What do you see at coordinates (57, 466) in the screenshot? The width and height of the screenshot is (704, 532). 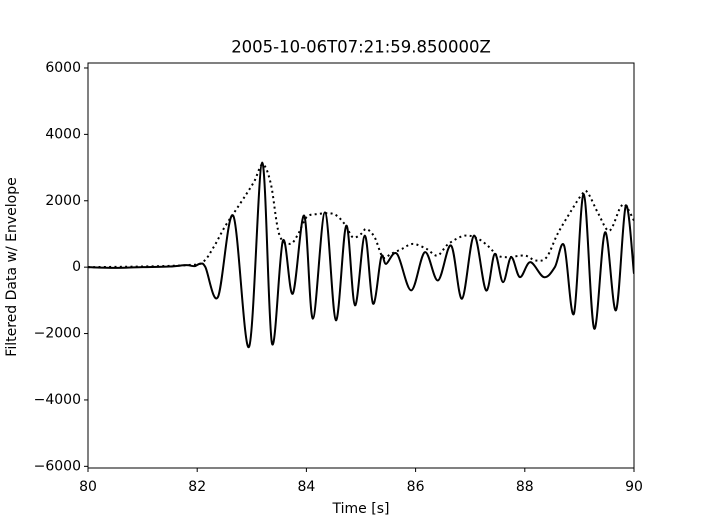 I see `y-tick-label: −6000` at bounding box center [57, 466].